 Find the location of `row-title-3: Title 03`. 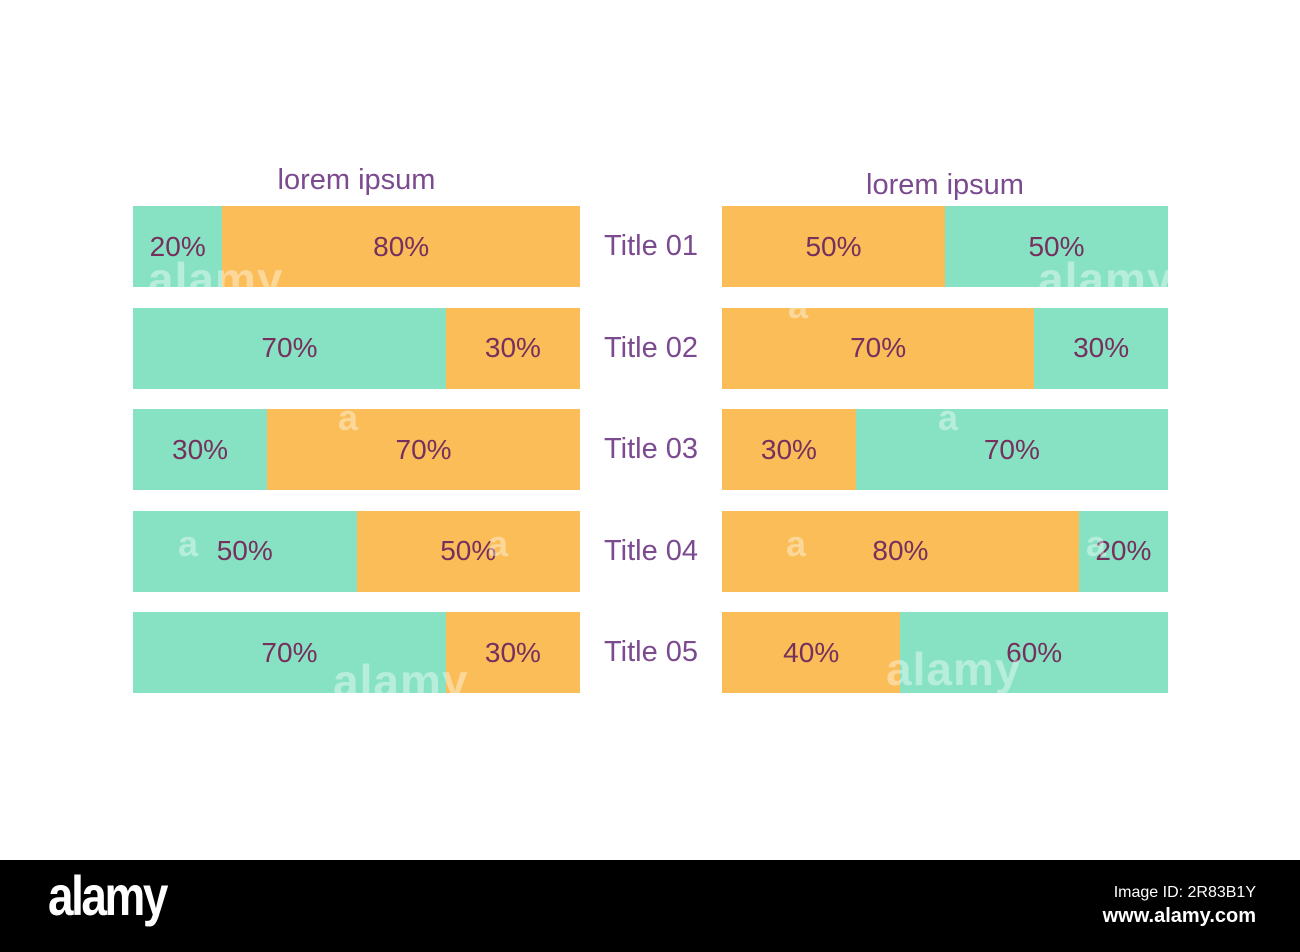

row-title-3: Title 03 is located at coordinates (651, 449).